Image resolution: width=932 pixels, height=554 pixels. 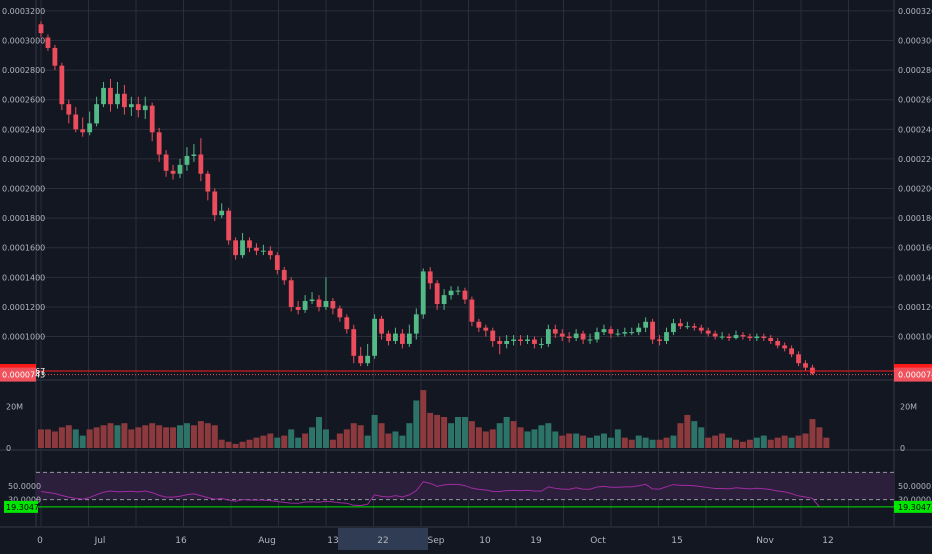 I want to click on rsi-line, so click(x=430, y=494).